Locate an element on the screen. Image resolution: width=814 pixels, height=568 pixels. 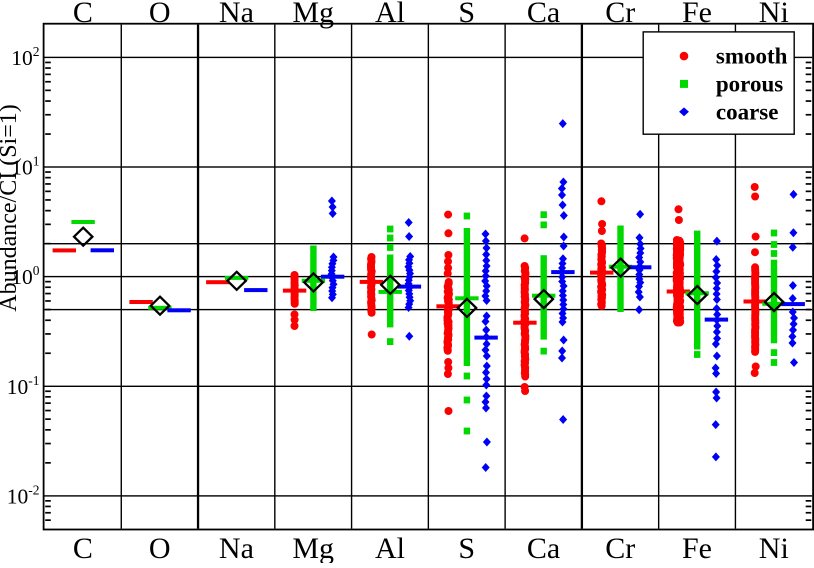
svg-text: smooth is located at coordinates (752, 56).